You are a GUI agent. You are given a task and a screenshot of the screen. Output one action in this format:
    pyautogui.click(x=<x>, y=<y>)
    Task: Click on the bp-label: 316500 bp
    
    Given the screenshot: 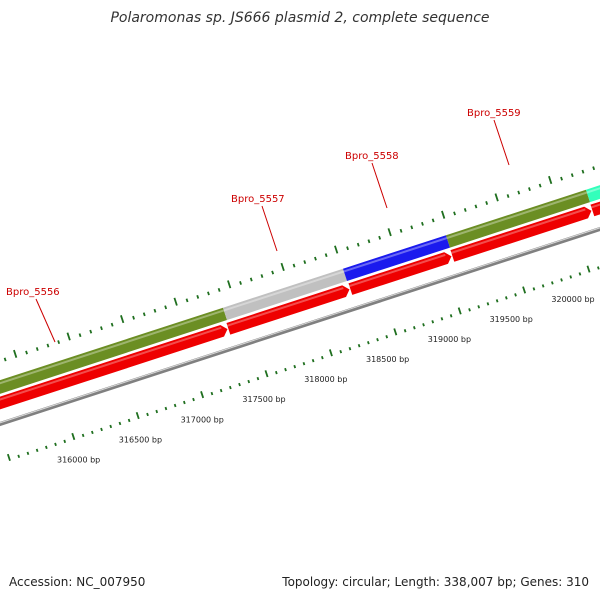 What is the action you would take?
    pyautogui.click(x=140, y=439)
    